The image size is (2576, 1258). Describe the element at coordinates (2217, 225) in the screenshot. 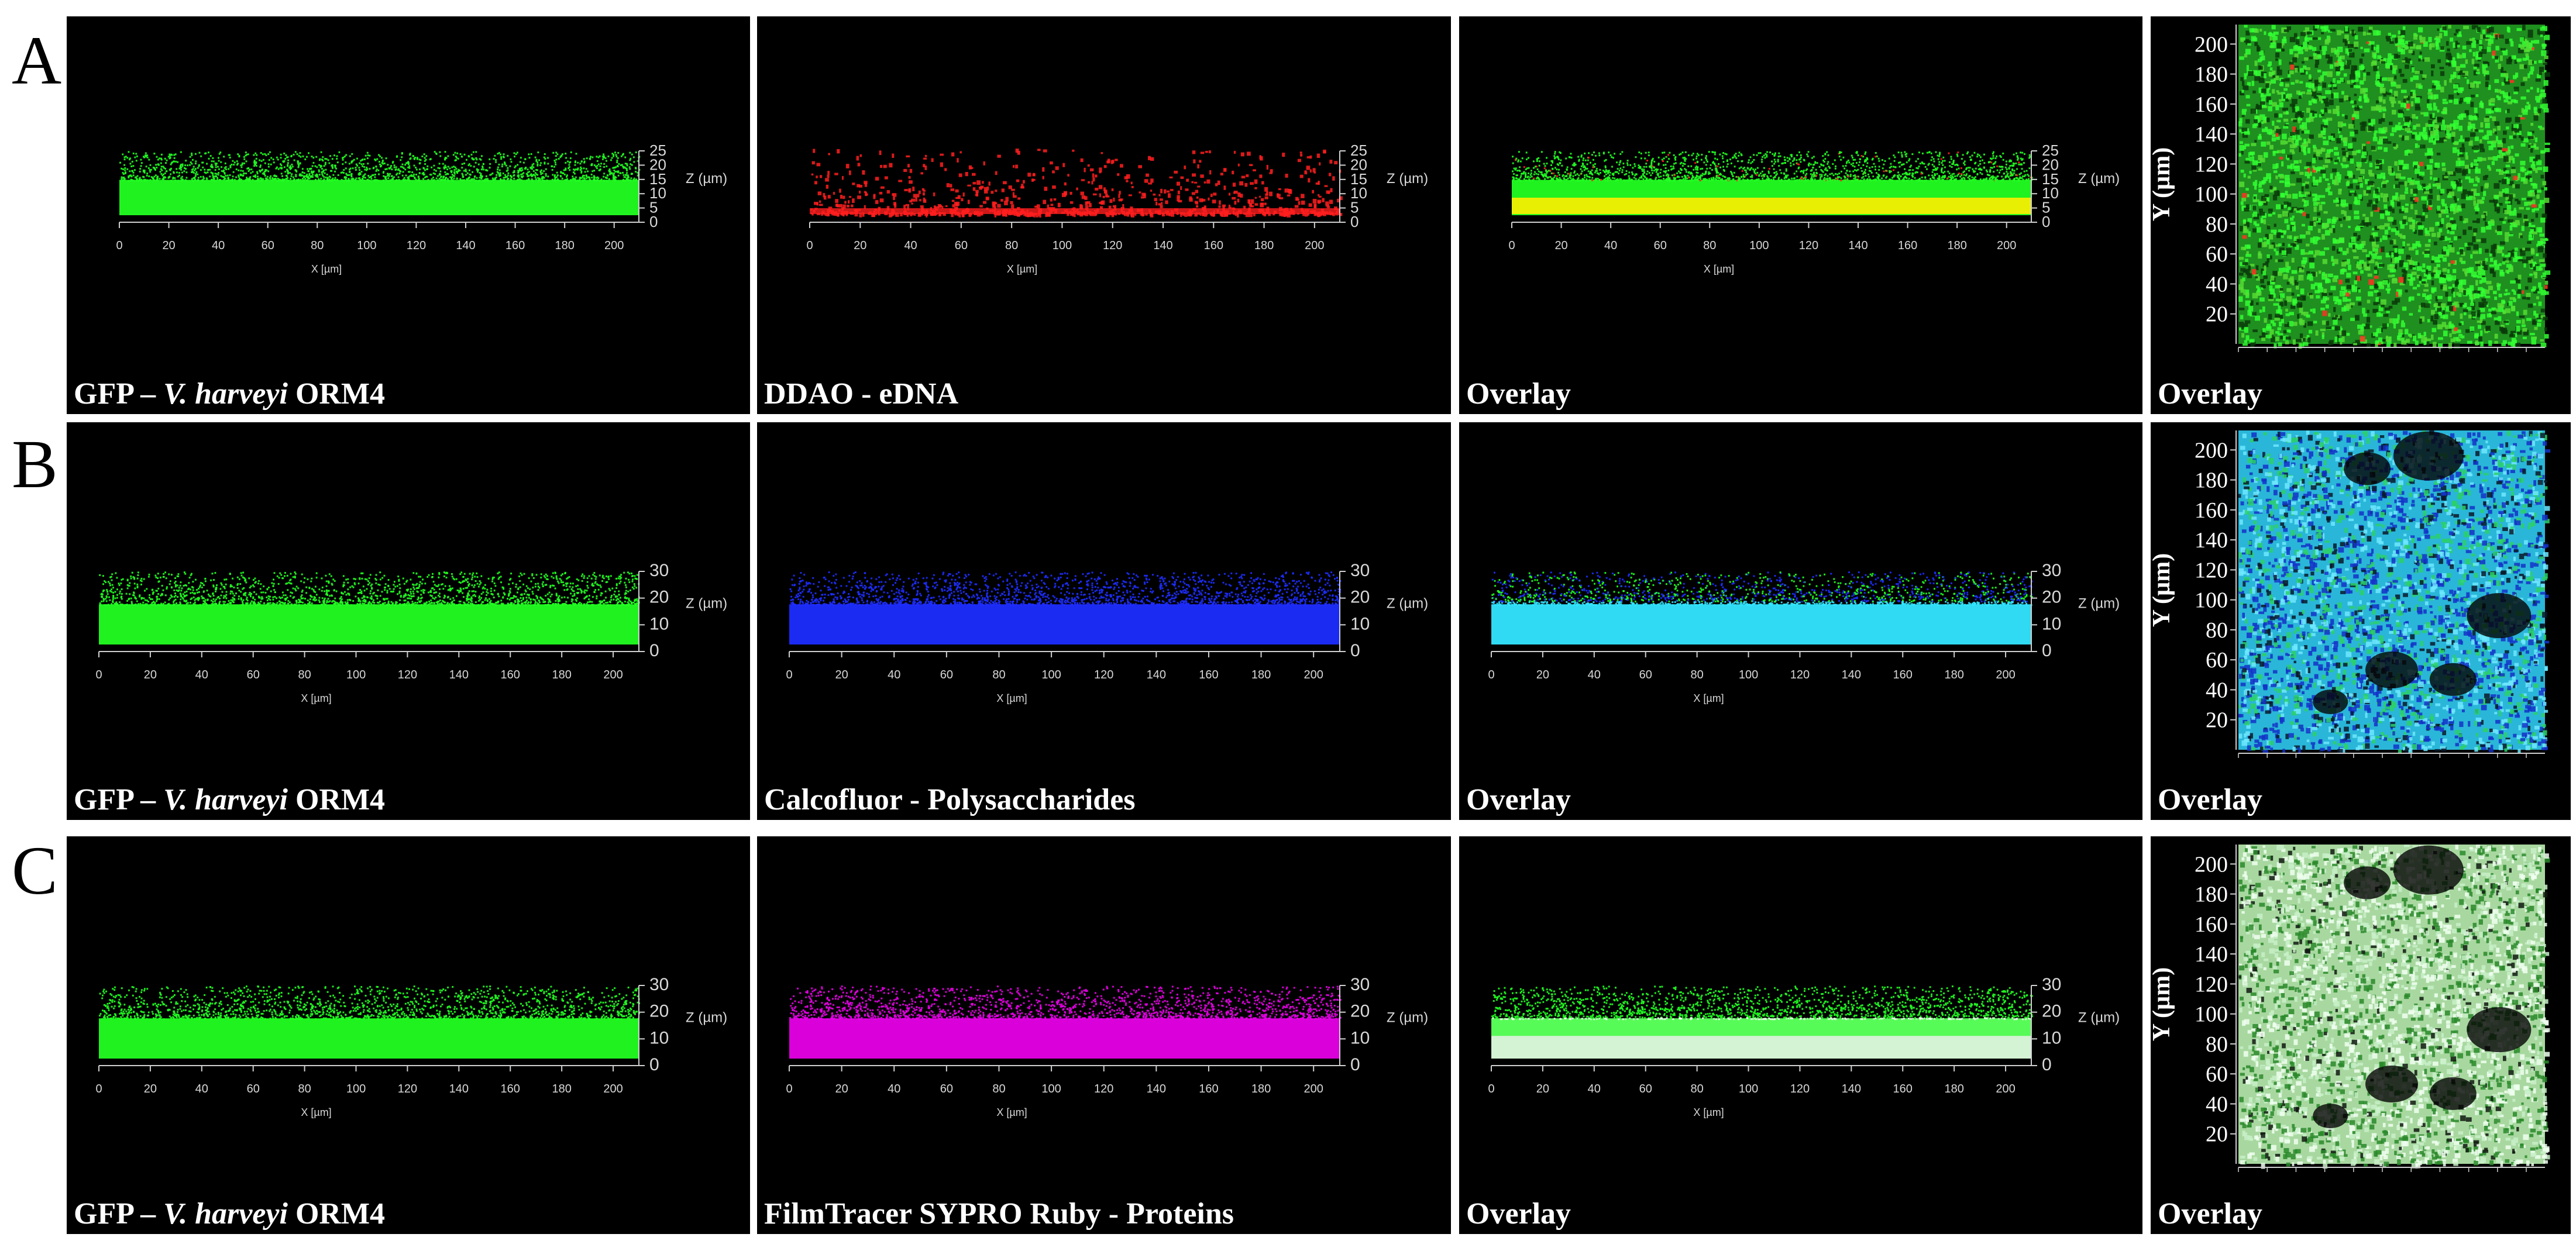

I see `y-tick-label: 80` at that location.